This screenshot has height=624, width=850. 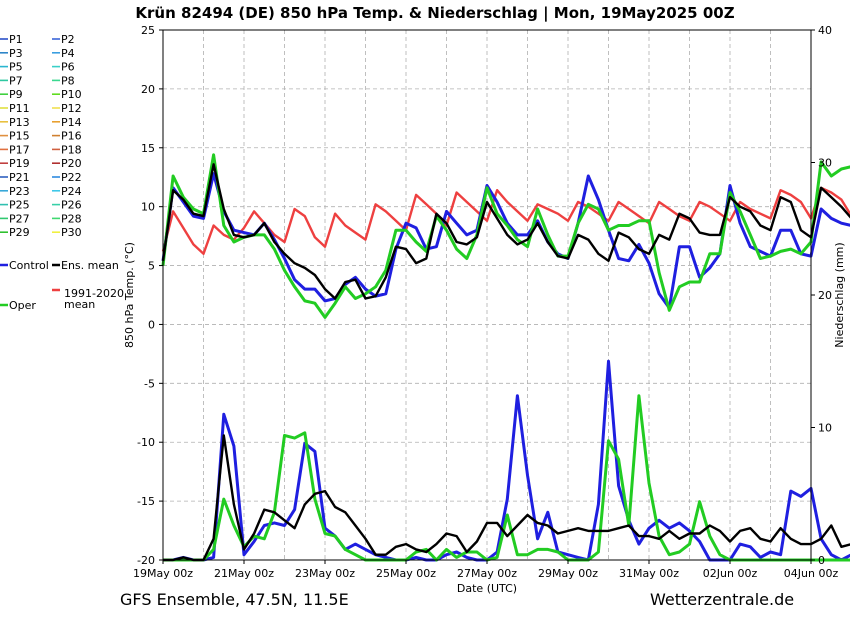 I want to click on legend-label: P15, so click(x=19, y=136).